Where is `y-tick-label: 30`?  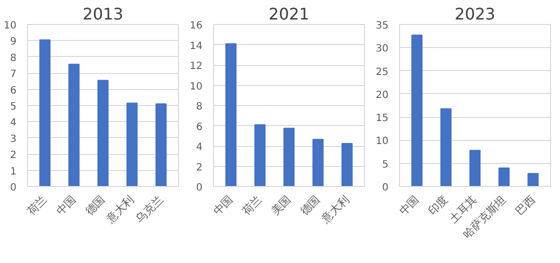 y-tick-label: 30 is located at coordinates (382, 49).